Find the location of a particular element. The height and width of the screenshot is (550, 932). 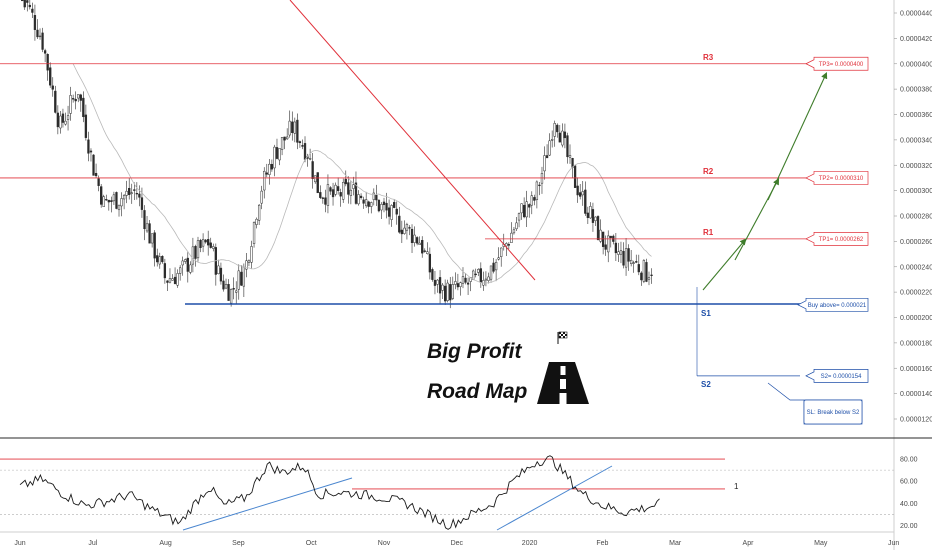

time-tick-label: Dec is located at coordinates (457, 543).